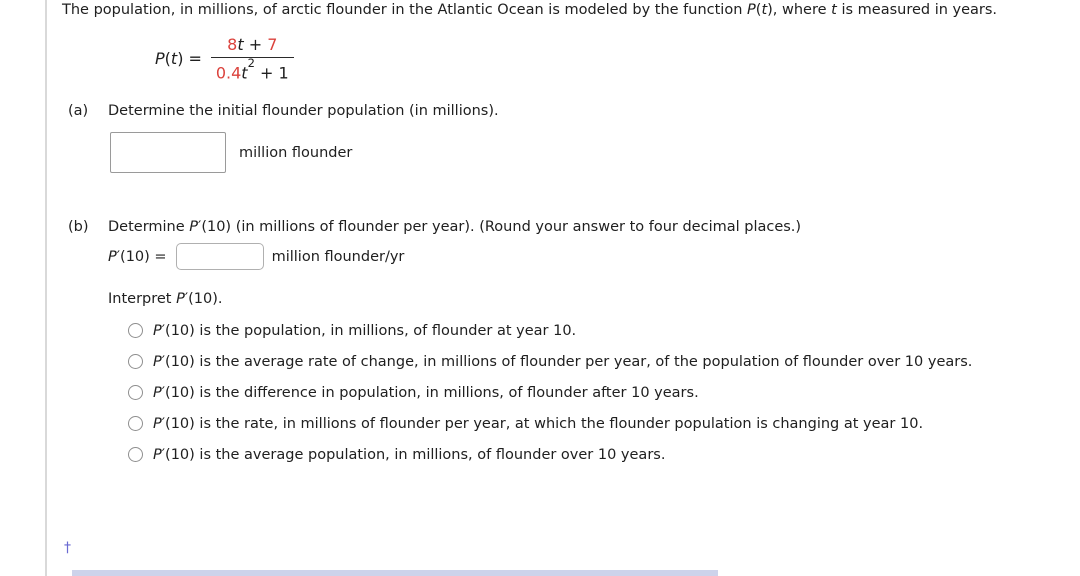  What do you see at coordinates (67, 548) in the screenshot?
I see `footnote-dagger-link: †` at bounding box center [67, 548].